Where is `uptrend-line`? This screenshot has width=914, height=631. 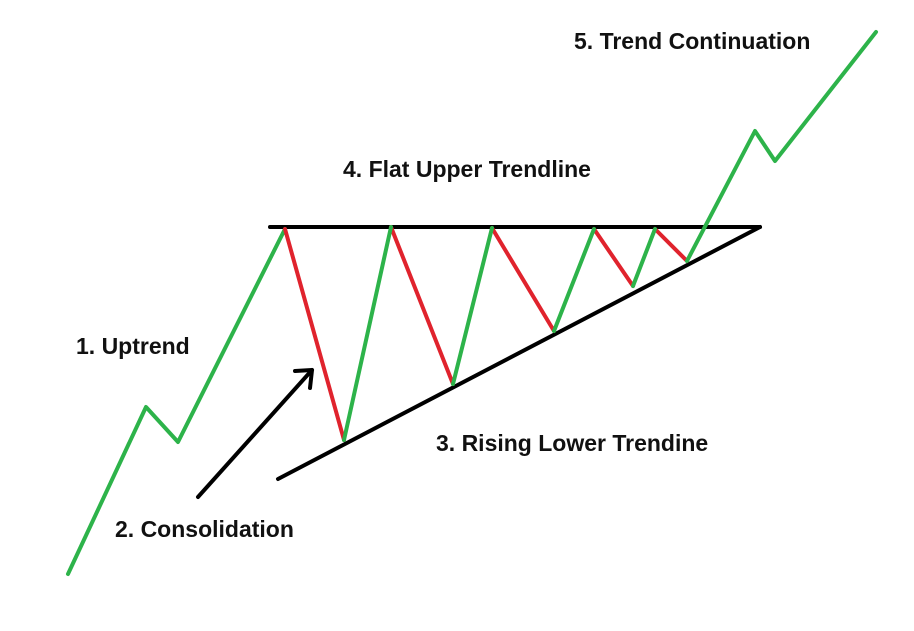 uptrend-line is located at coordinates (176, 401).